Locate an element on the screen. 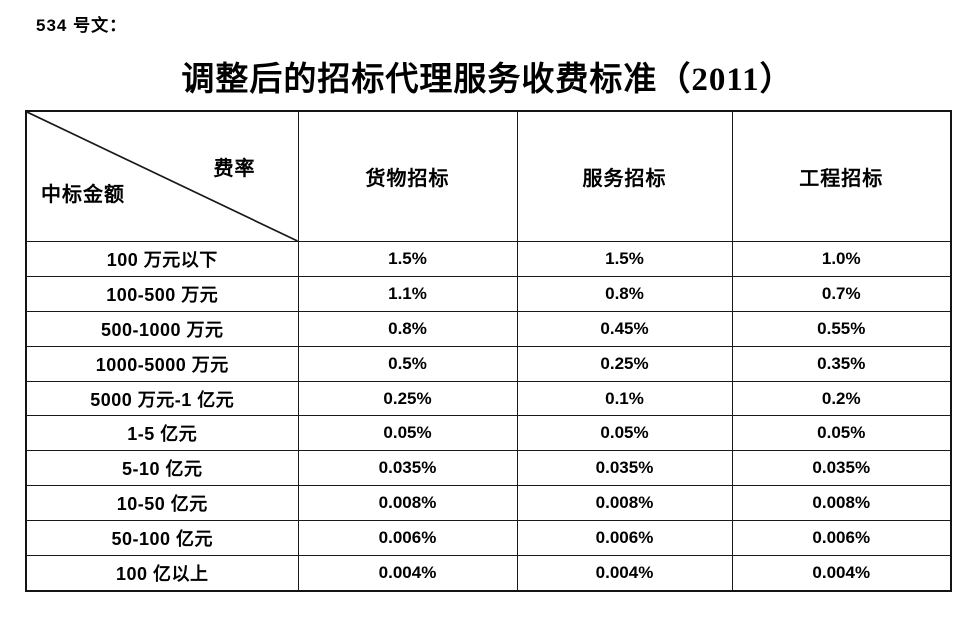  row-label: 1000-5000 万元 is located at coordinates (162, 363).